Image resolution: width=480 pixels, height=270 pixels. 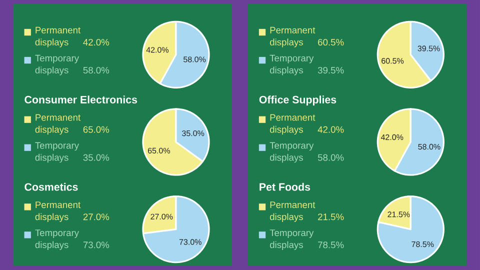 I want to click on data-label: 35.0%, so click(x=193, y=133).